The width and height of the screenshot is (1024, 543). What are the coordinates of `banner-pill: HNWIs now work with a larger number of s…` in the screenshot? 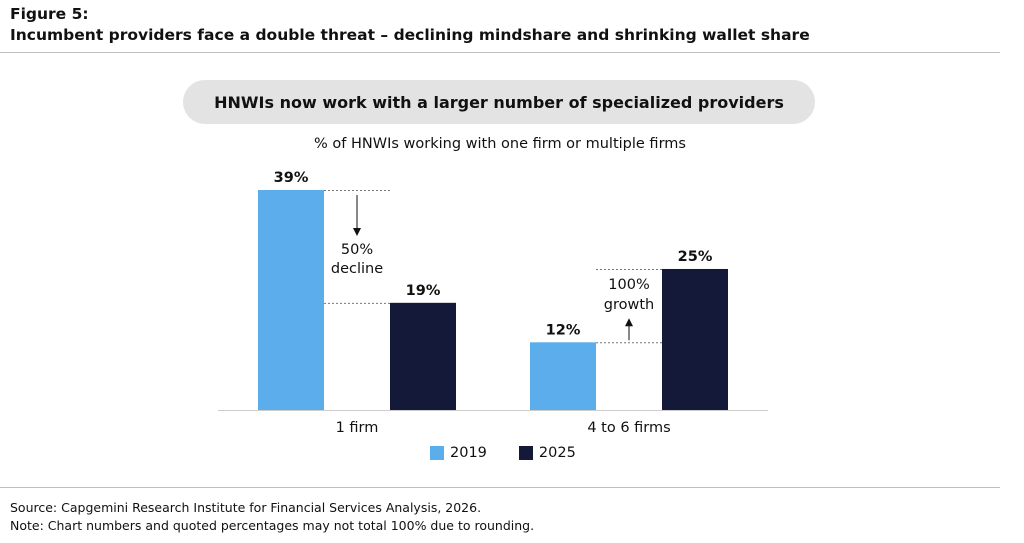 It's located at (499, 102).